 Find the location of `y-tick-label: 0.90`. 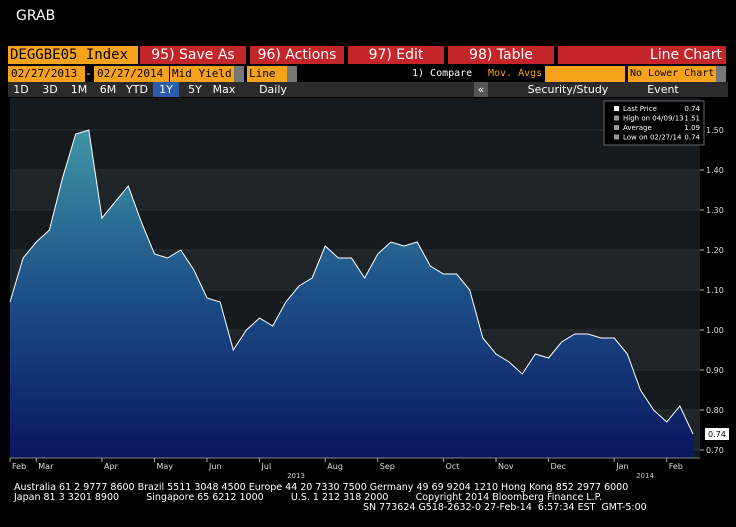

y-tick-label: 0.90 is located at coordinates (715, 370).